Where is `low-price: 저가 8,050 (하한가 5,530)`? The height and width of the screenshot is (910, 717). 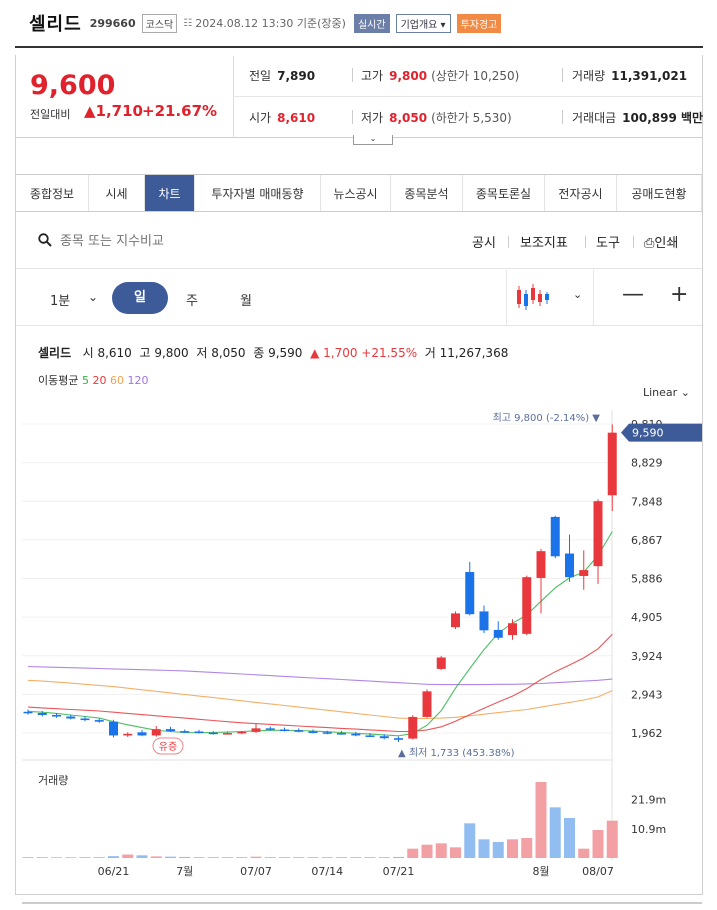 low-price: 저가 8,050 (하한가 5,530) is located at coordinates (436, 118).